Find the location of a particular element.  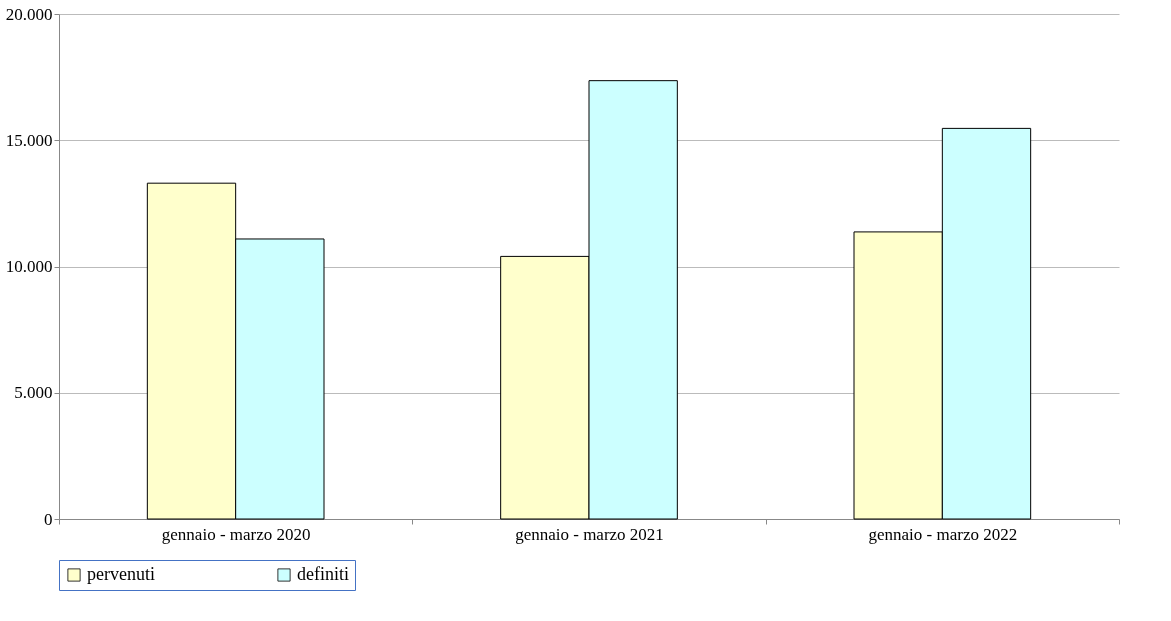

y-tick-label: 0 is located at coordinates (48, 519).